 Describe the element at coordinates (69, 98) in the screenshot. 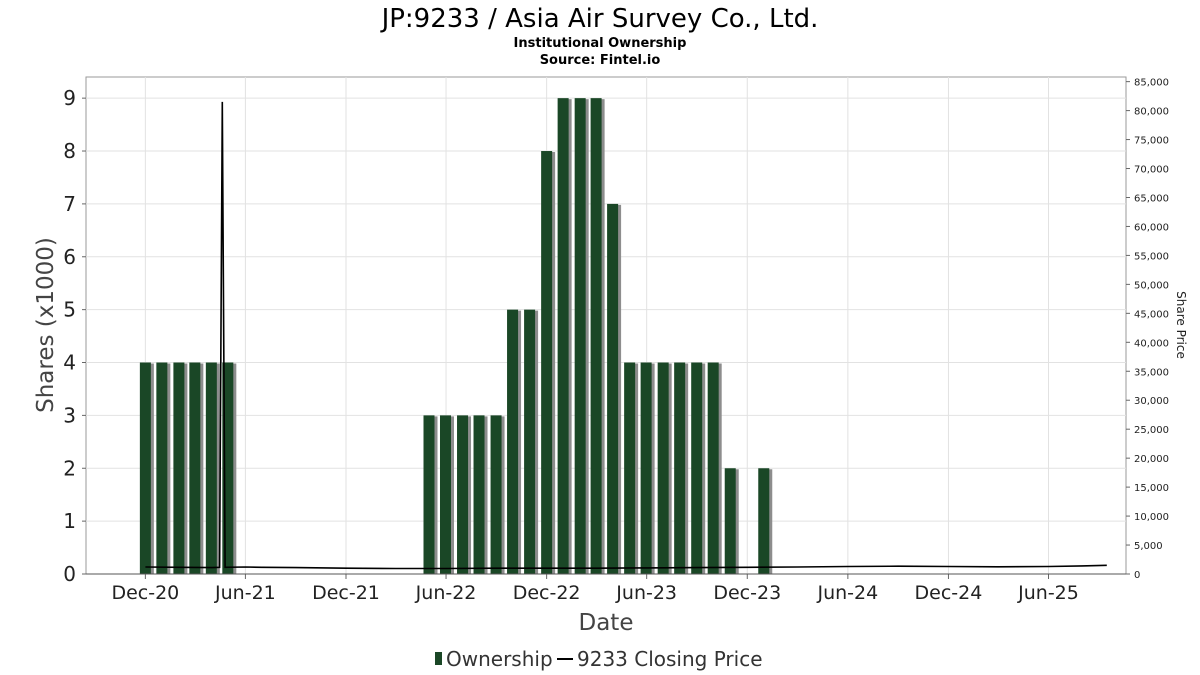

I see `y-tick-label: 9` at that location.